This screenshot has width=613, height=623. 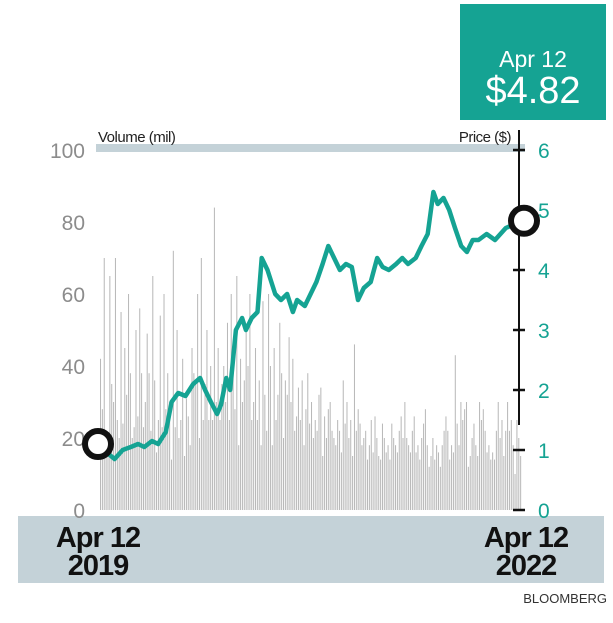 What do you see at coordinates (73, 223) in the screenshot?
I see `left-tick-label: 80` at bounding box center [73, 223].